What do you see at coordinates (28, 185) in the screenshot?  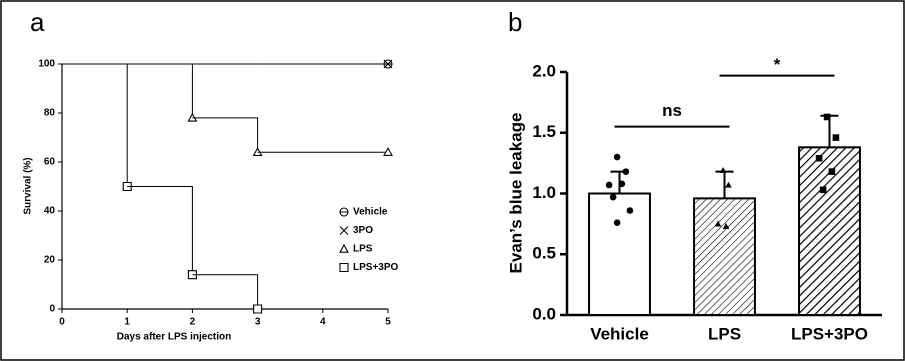 I see `y-axis-label: Survival (%)` at bounding box center [28, 185].